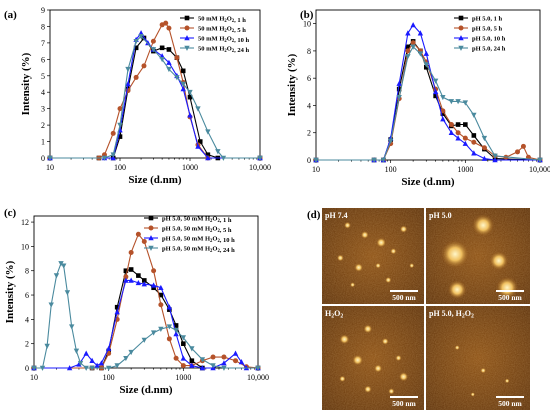 The width and height of the screenshot is (550, 415). What do you see at coordinates (478, 256) in the screenshot?
I see `afm-image-1: pH 5.0500 nm` at bounding box center [478, 256].